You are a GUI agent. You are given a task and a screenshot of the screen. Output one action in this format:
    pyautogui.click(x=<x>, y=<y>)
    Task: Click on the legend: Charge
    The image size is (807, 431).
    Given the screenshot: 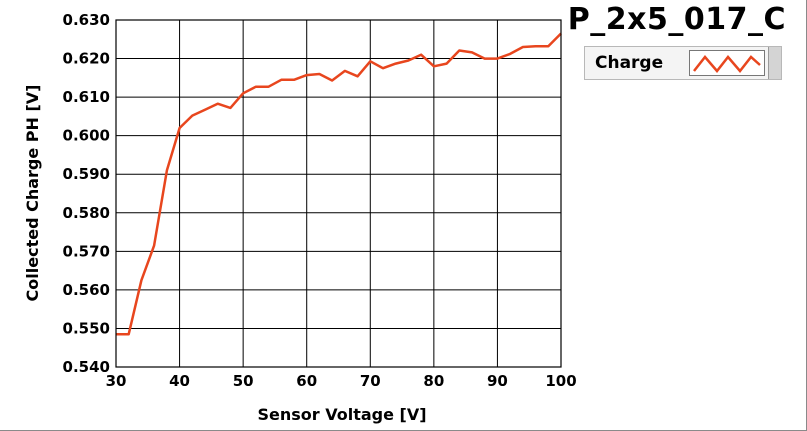 What is the action you would take?
    pyautogui.click(x=683, y=63)
    